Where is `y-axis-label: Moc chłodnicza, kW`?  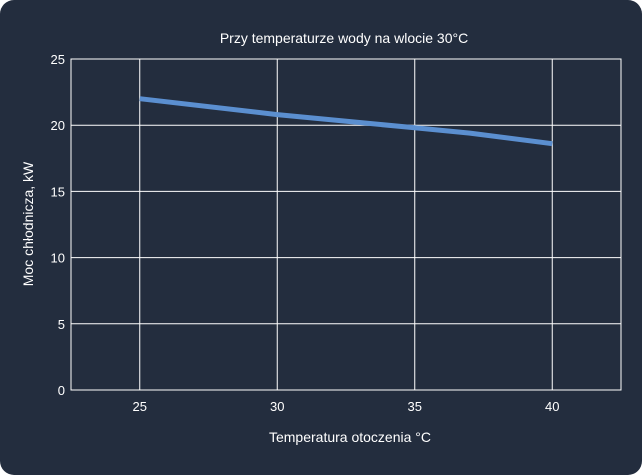
y-axis-label: Moc chłodnicza, kW is located at coordinates (28, 223).